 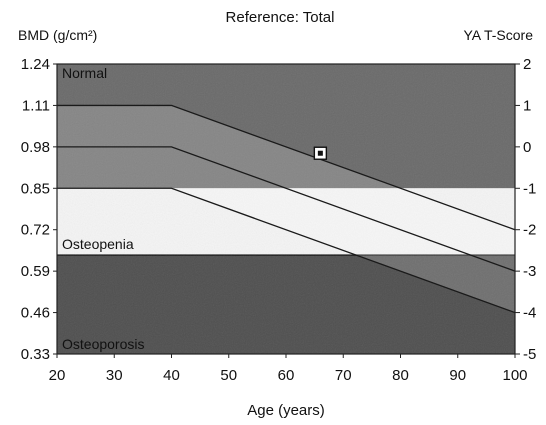 I want to click on chart-title: Reference: Total, so click(x=280, y=17).